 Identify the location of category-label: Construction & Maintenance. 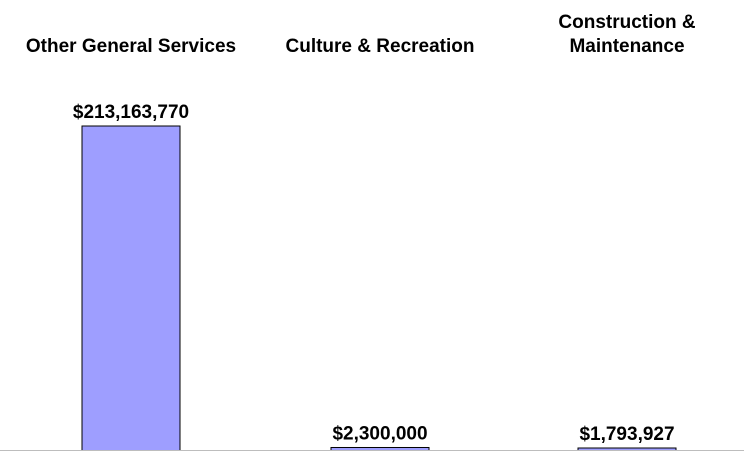
(626, 34).